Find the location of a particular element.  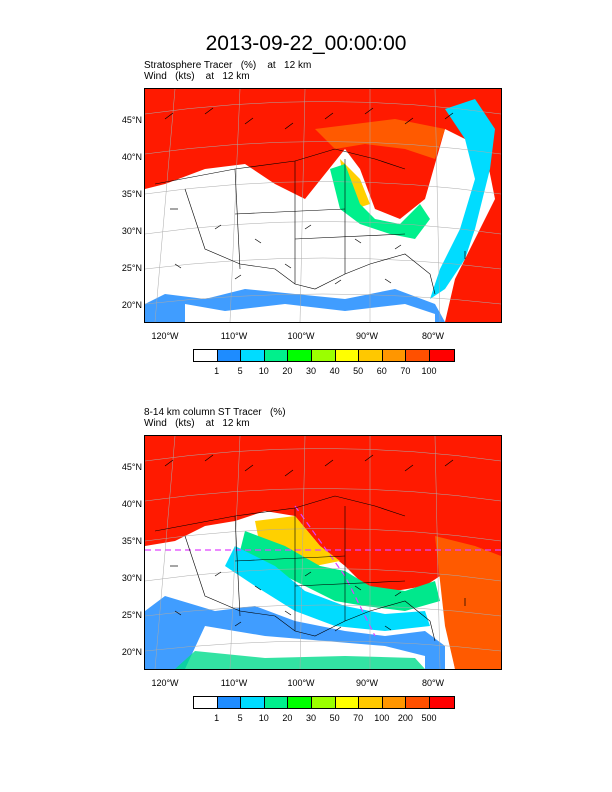

panel2-field-label: 8-14 km column ST Tracer (%) is located at coordinates (215, 412).